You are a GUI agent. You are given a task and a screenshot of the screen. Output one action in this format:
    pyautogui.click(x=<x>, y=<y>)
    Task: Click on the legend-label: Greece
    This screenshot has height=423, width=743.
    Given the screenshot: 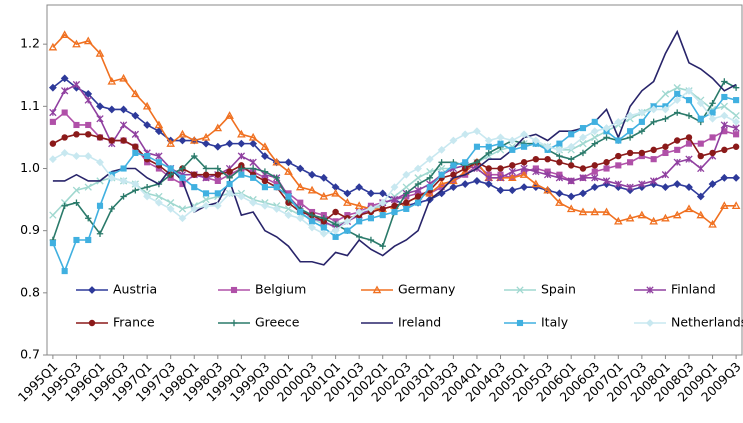 What is the action you would take?
    pyautogui.click(x=277, y=322)
    